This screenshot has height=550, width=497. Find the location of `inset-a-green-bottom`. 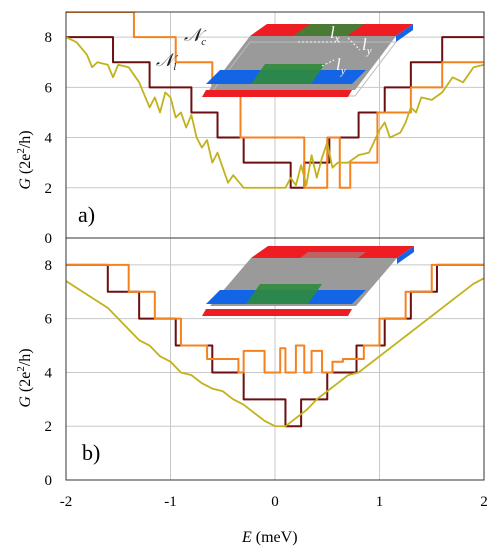

inset-a-green-bottom is located at coordinates (288, 74).